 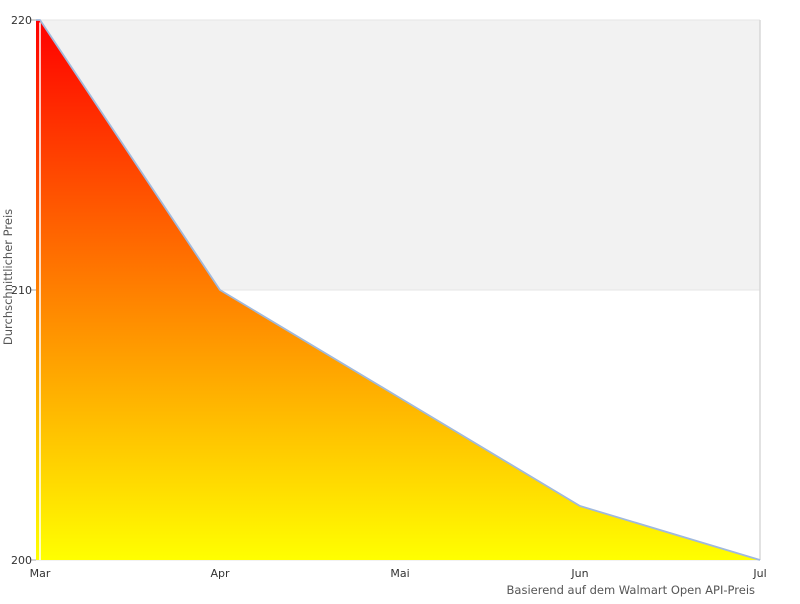 What do you see at coordinates (21, 560) in the screenshot?
I see `y-tick-label: 200` at bounding box center [21, 560].